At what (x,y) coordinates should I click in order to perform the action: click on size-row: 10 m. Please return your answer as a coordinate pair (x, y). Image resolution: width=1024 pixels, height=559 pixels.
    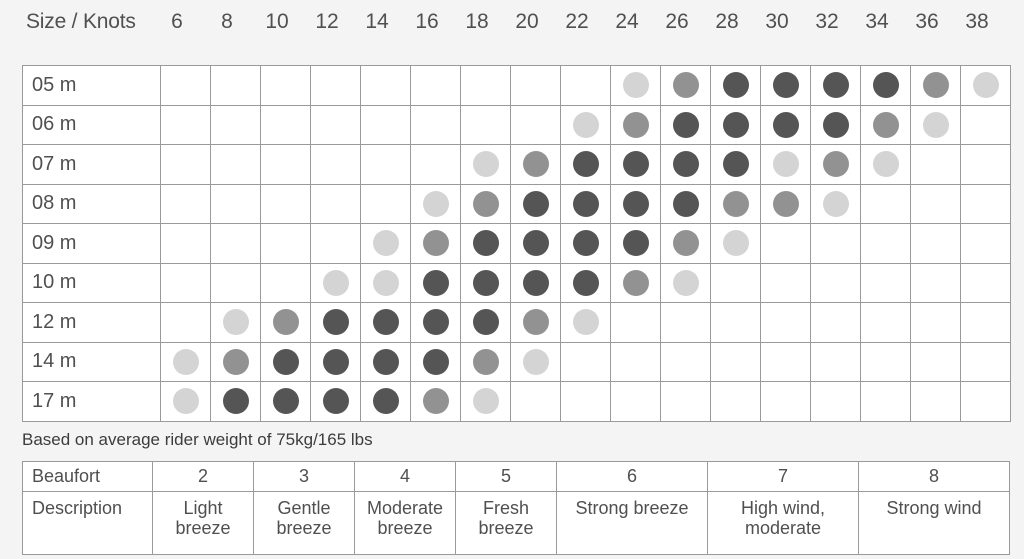
    Looking at the image, I should click on (516, 282).